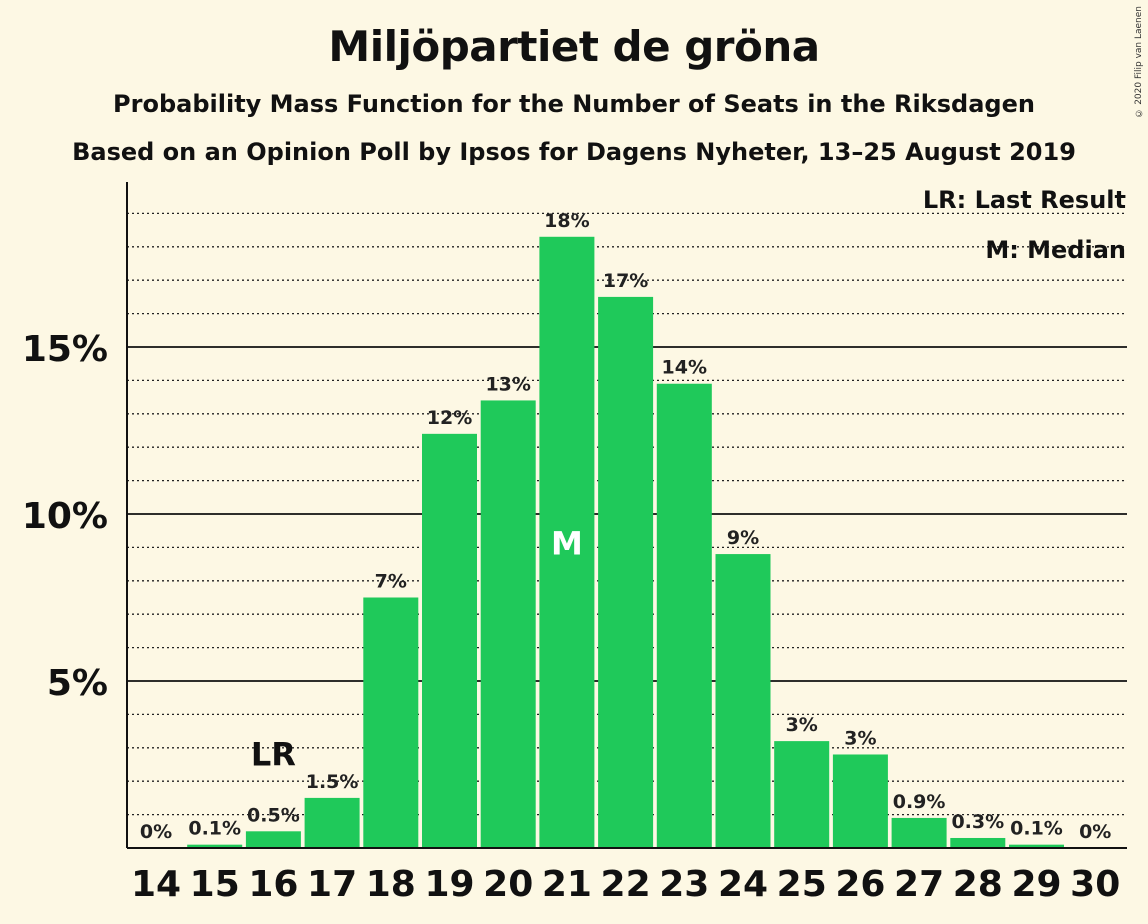  I want to click on data-label: 0.5%, so click(273, 815).